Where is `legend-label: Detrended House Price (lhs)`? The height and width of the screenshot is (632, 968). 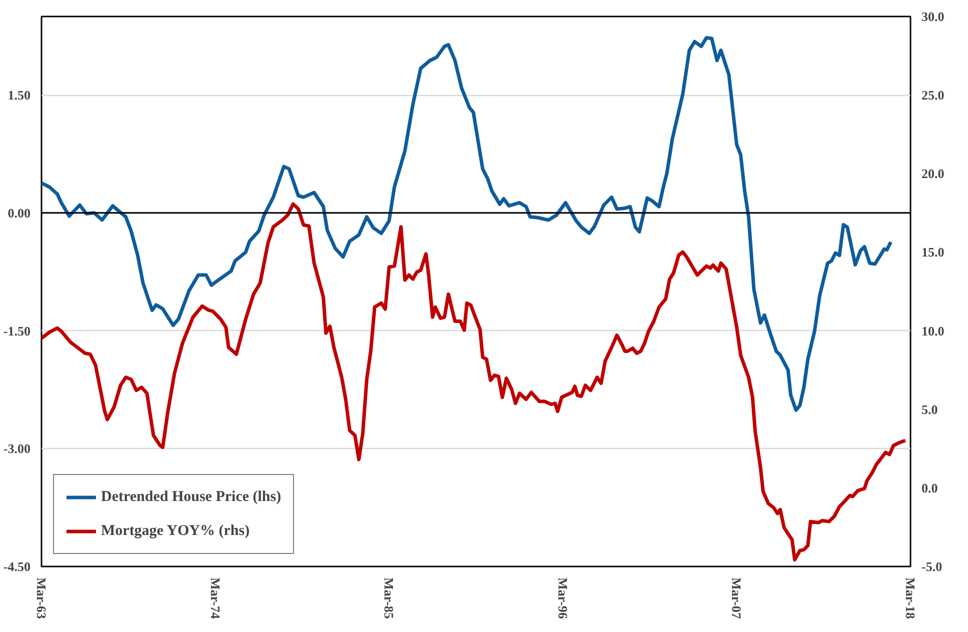 legend-label: Detrended House Price (lhs) is located at coordinates (191, 497).